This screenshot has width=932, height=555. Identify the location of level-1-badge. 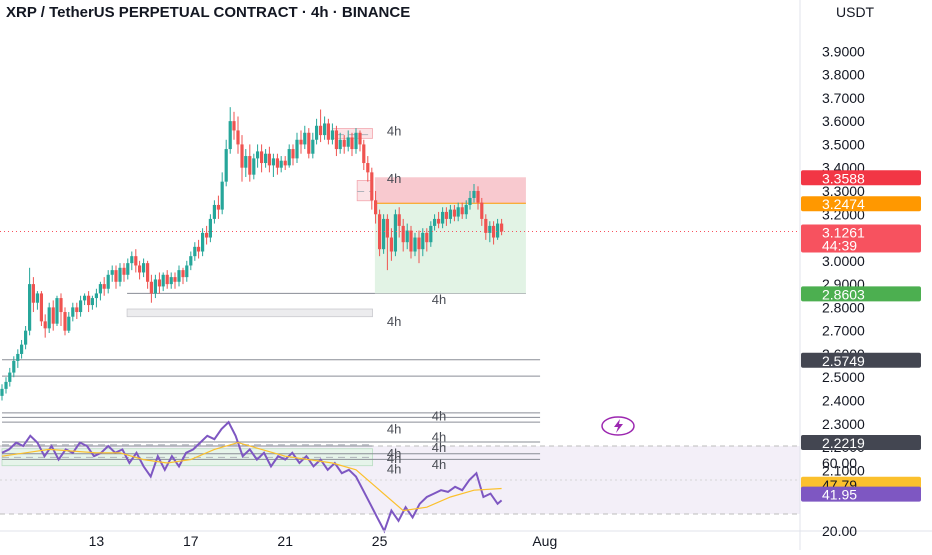
(861, 360).